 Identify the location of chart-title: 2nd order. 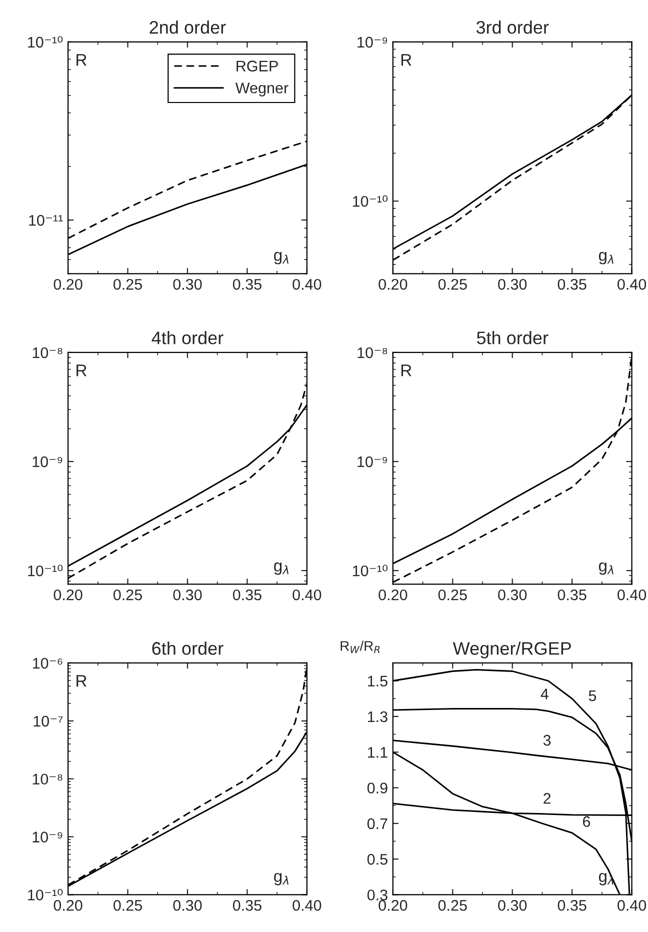
(188, 27).